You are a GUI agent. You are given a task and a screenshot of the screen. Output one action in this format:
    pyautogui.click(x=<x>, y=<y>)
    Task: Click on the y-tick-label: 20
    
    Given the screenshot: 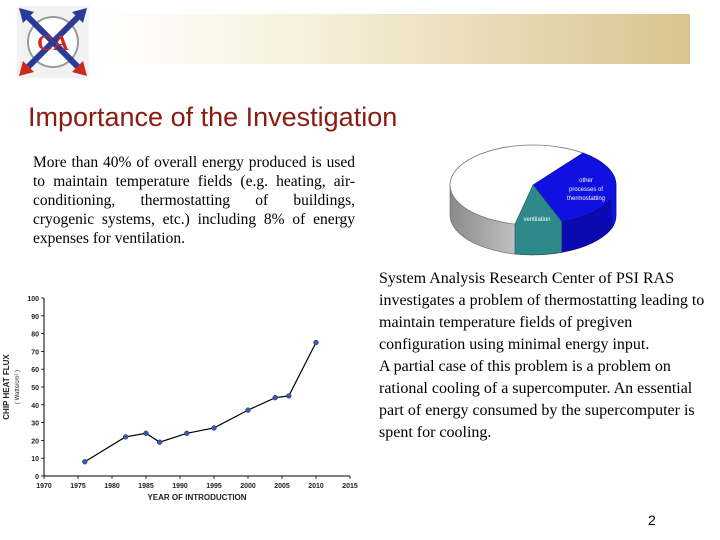 What is the action you would take?
    pyautogui.click(x=35, y=441)
    